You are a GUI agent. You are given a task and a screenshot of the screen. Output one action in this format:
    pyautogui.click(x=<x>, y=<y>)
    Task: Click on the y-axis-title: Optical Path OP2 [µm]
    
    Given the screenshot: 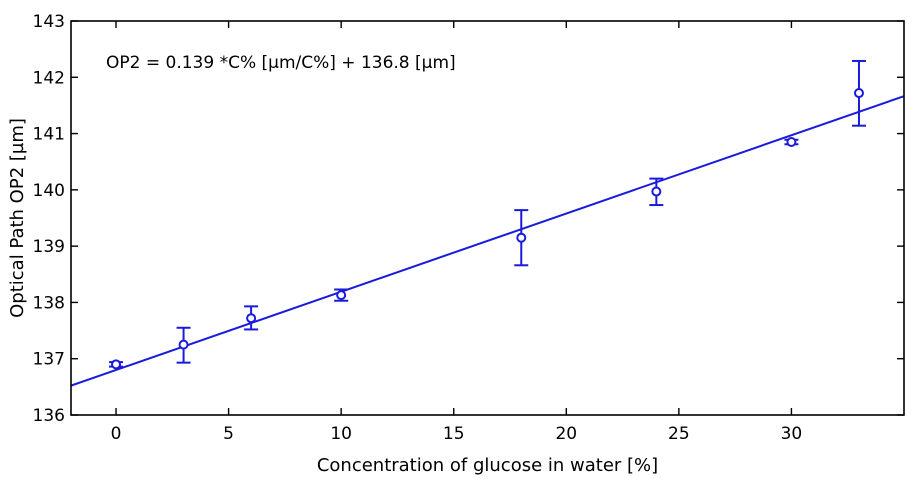 What is the action you would take?
    pyautogui.click(x=17, y=218)
    